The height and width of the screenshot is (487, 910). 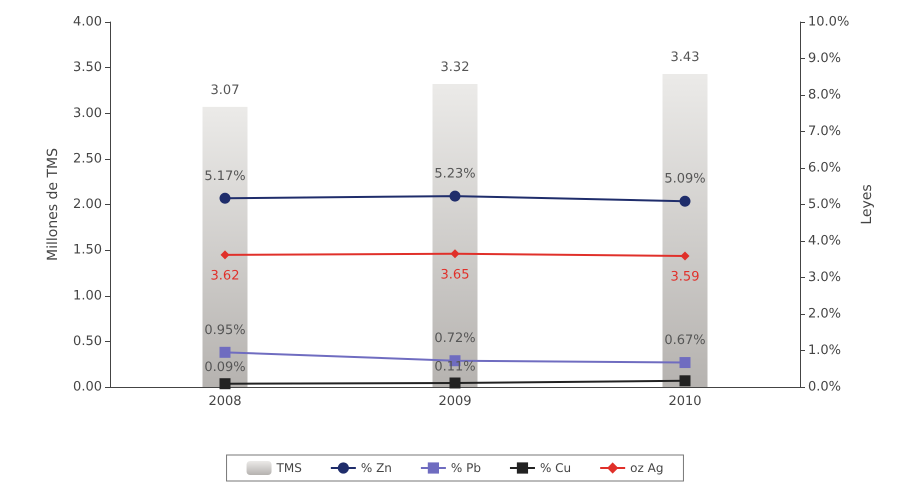 What do you see at coordinates (225, 401) in the screenshot?
I see `x-tick-label: 2008` at bounding box center [225, 401].